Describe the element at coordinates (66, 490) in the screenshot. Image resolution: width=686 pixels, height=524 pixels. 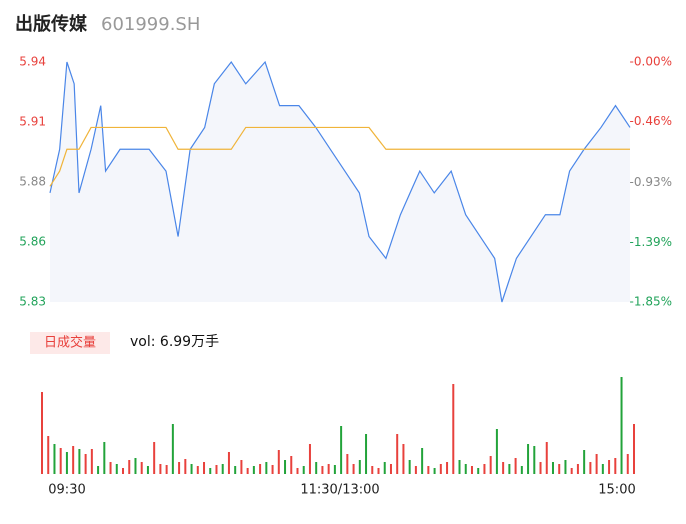
I see `x-tick-label: 09:30` at that location.